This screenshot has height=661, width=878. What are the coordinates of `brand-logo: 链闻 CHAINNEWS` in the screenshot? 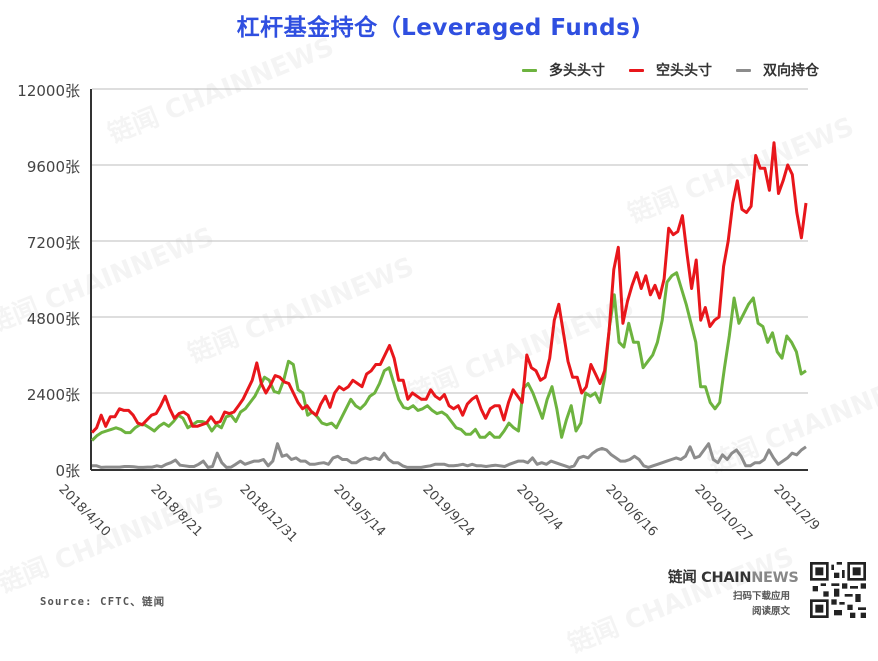 It's located at (733, 576).